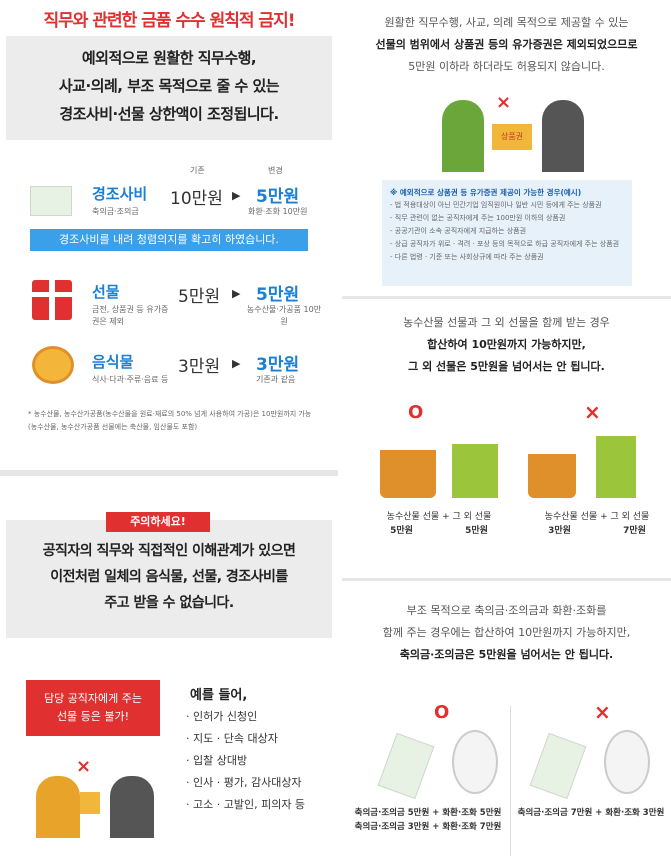 The width and height of the screenshot is (671, 864). I want to click on caution-line: 이전처럼 일체의 음식물, 선물, 경조사비를, so click(169, 577).